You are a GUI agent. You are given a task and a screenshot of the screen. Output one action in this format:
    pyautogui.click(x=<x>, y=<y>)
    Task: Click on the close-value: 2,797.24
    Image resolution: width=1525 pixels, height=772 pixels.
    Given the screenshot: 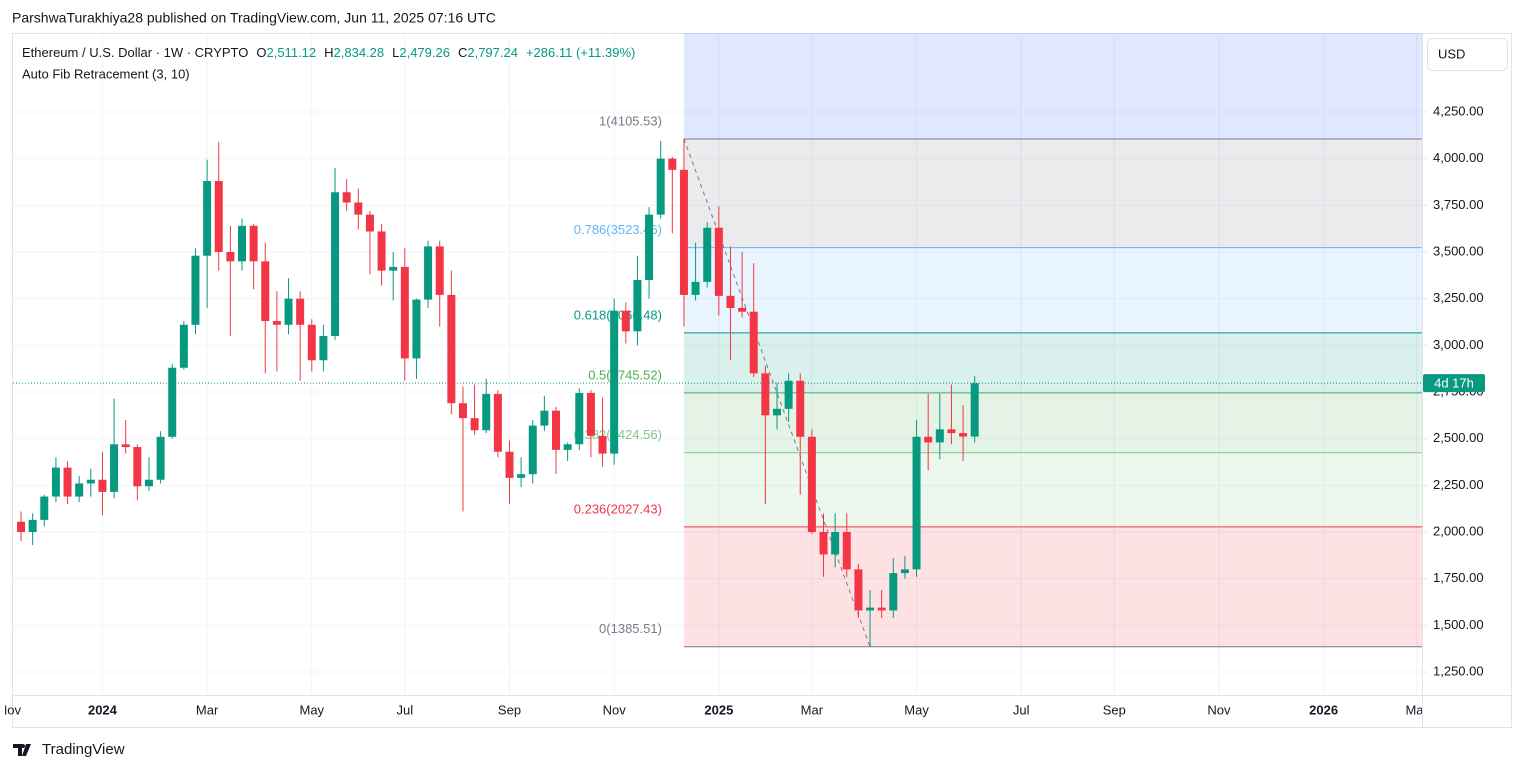 What is the action you would take?
    pyautogui.click(x=492, y=52)
    